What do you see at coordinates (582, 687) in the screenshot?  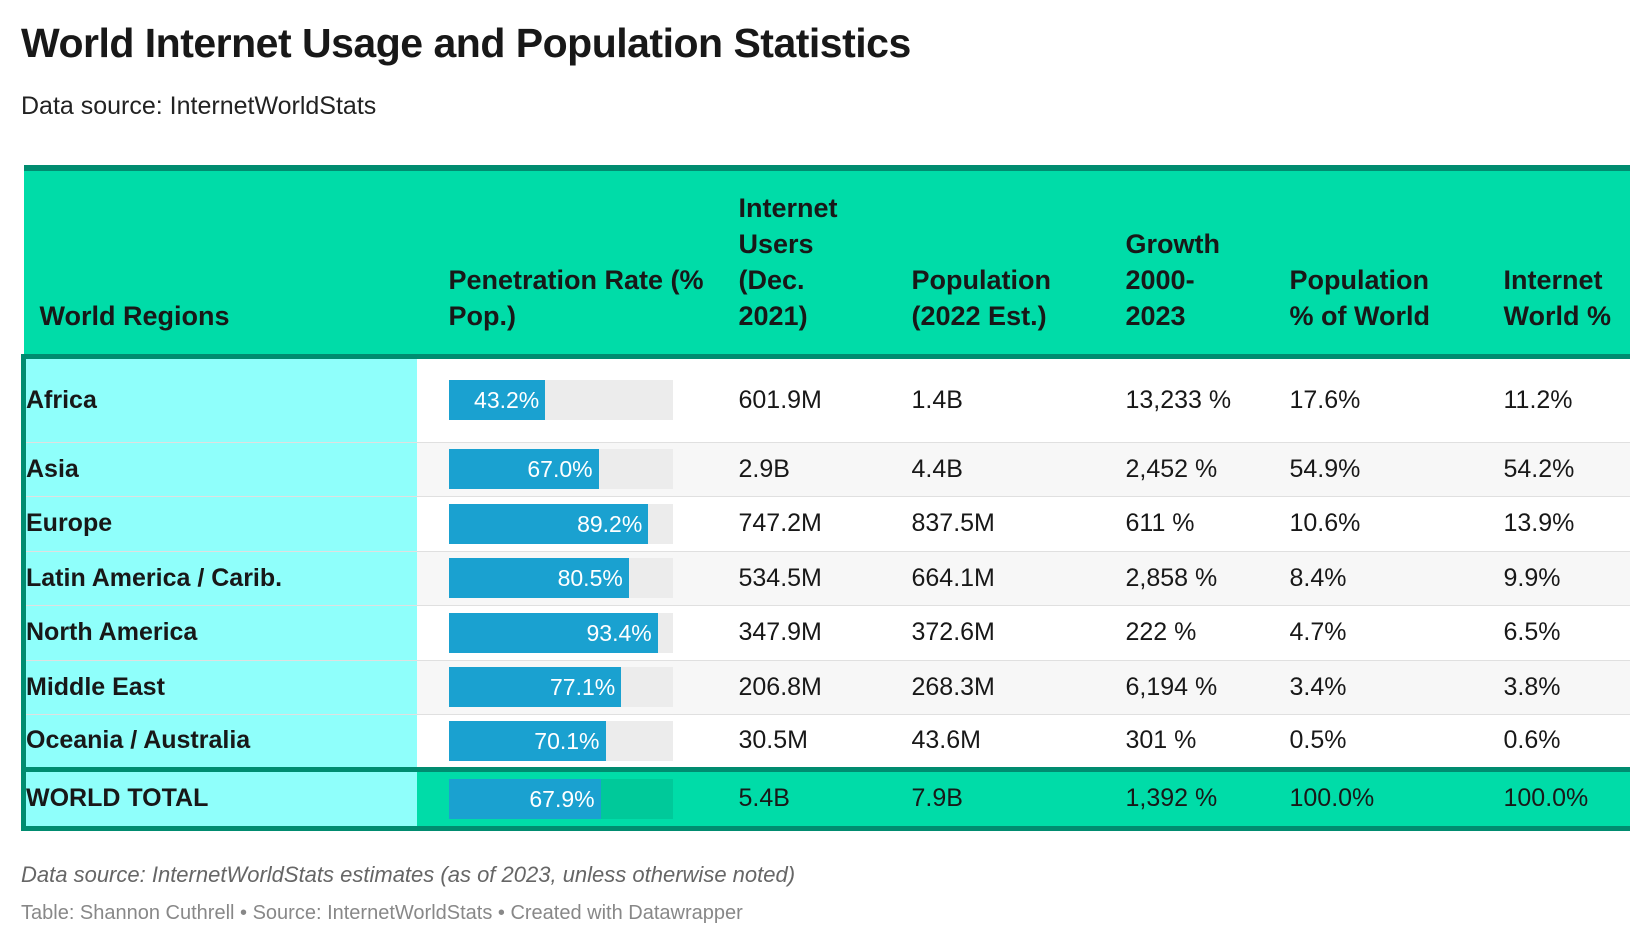 I see `bar-label: 77.1%` at bounding box center [582, 687].